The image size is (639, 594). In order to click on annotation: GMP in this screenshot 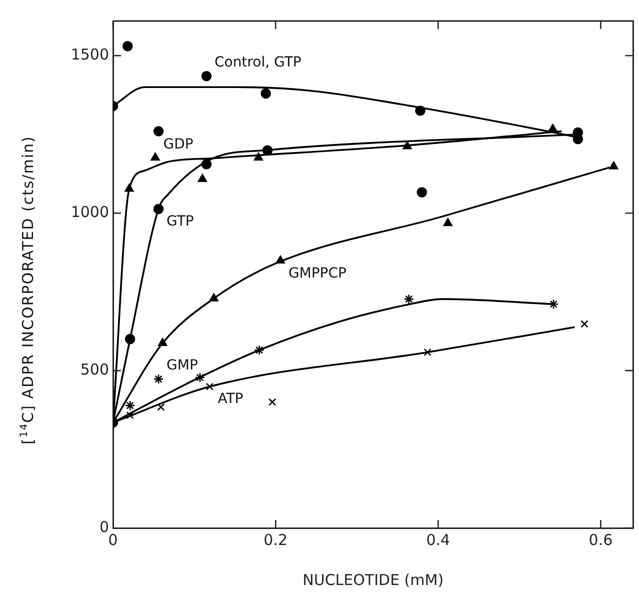, I will do `click(182, 366)`.